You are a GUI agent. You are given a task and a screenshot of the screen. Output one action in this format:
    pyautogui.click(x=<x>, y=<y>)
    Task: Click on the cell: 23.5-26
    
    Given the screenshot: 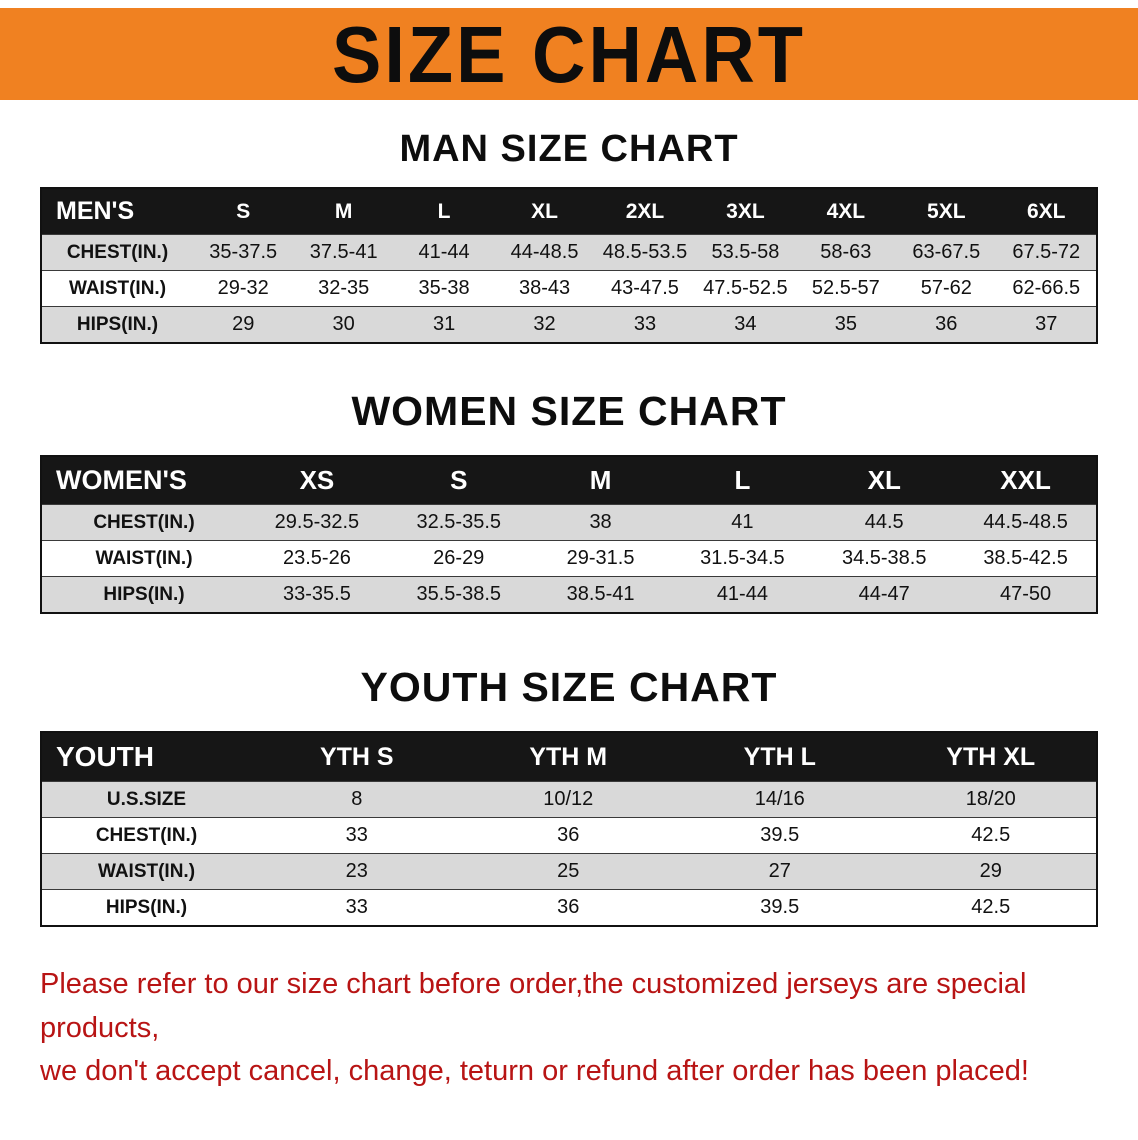 What is the action you would take?
    pyautogui.click(x=317, y=558)
    